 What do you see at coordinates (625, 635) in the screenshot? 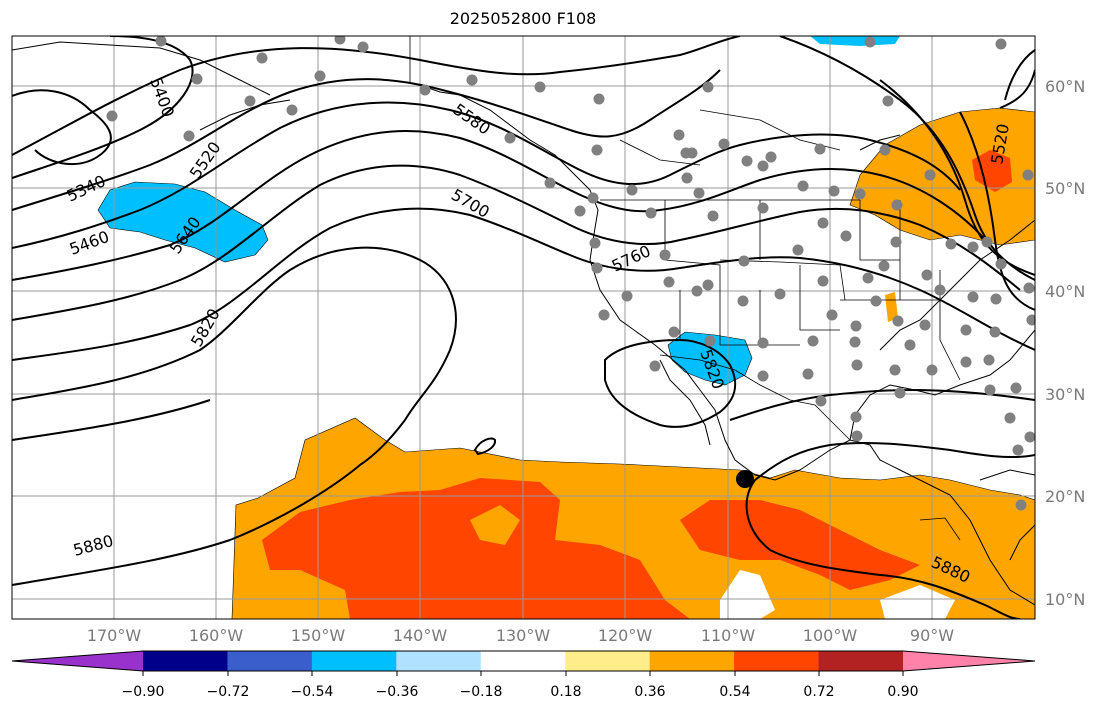
I see `lon-label-120w: 120°W` at bounding box center [625, 635].